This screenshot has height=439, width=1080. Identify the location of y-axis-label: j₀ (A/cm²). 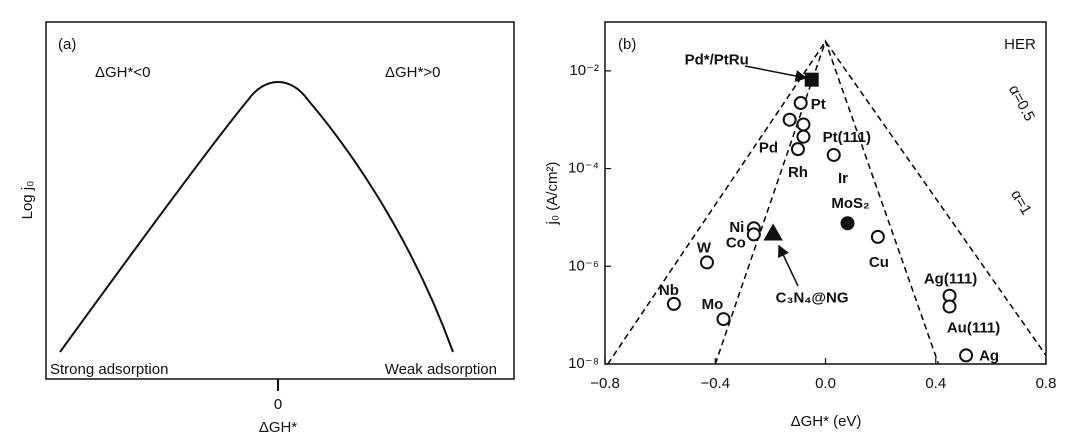
(552, 194).